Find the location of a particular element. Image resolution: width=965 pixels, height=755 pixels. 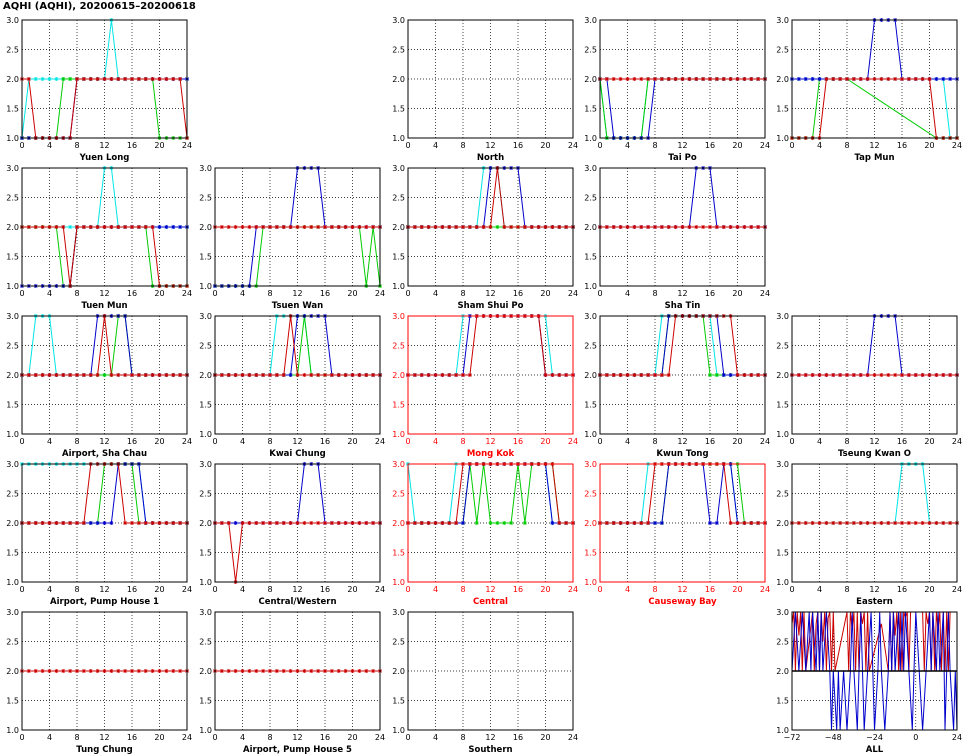

panel-title: North is located at coordinates (490, 158).